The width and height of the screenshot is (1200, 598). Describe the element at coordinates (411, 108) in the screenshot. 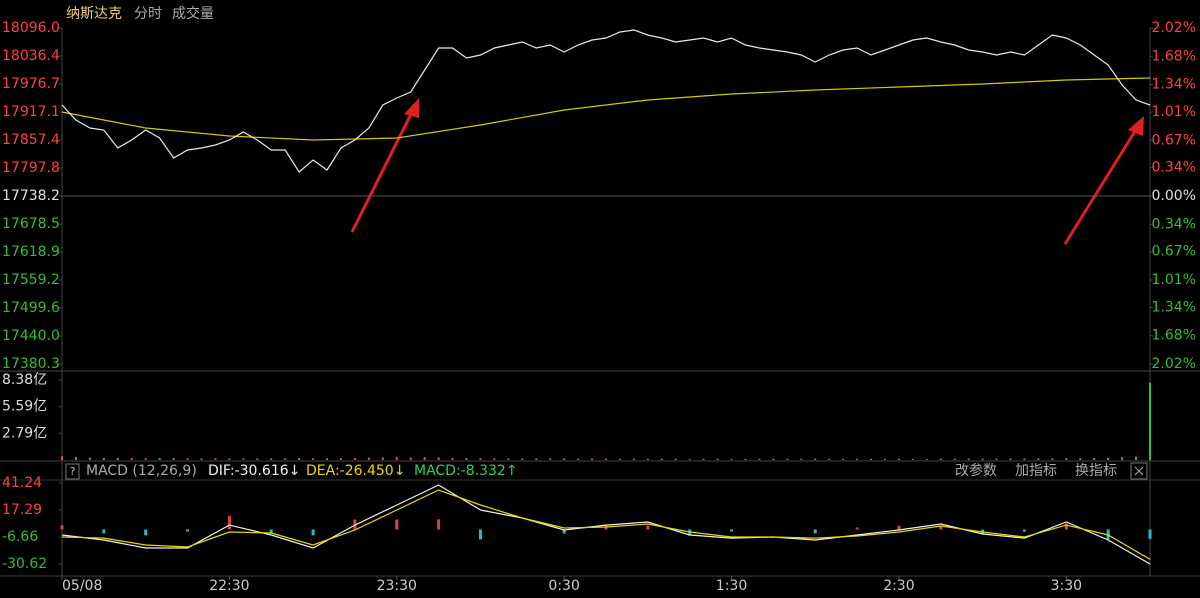

I see `arrow-head` at that location.